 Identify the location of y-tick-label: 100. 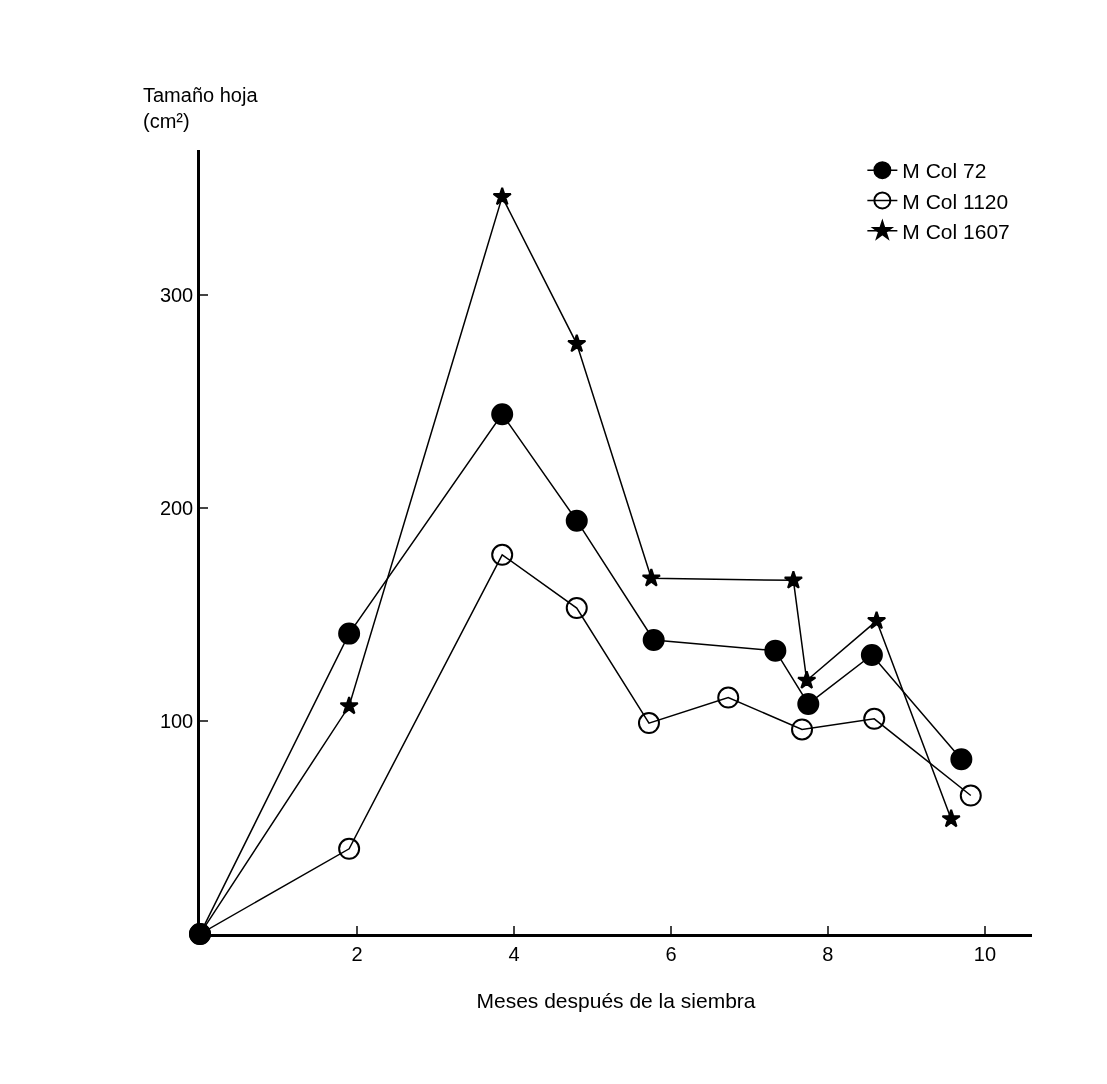
(176, 720).